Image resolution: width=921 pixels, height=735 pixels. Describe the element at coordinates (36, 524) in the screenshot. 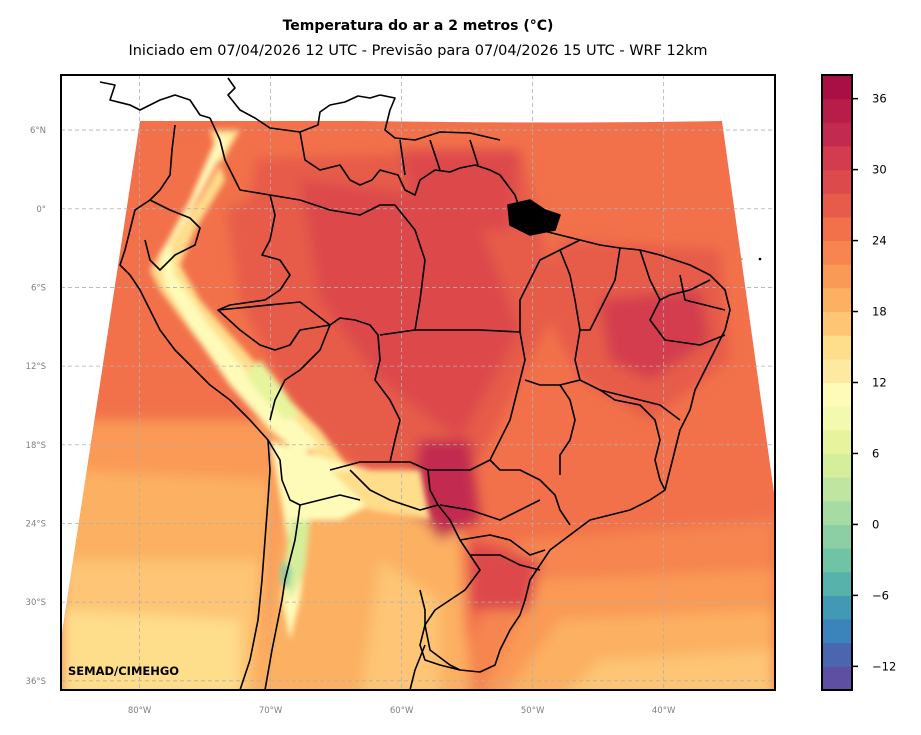

I see `lat-tick-label: 24°S` at that location.